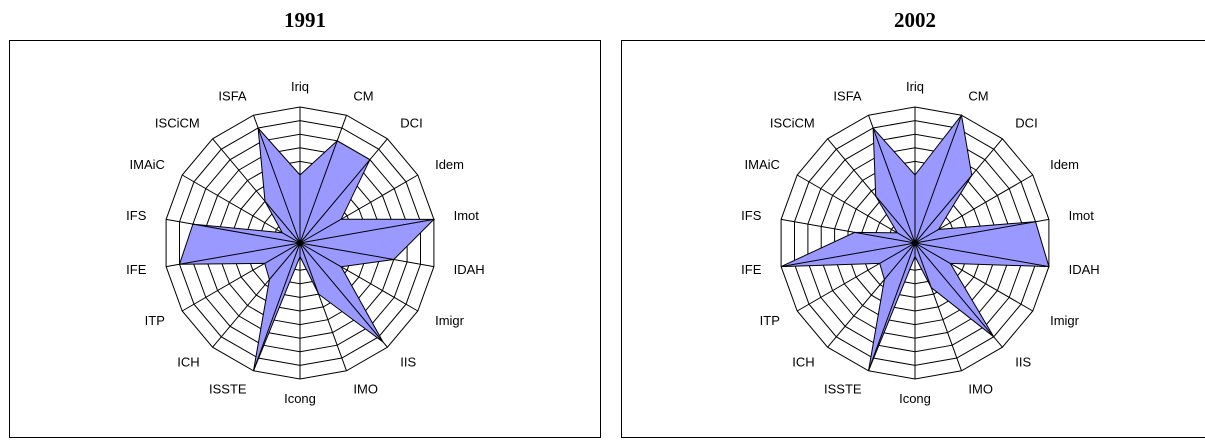 Image resolution: width=1205 pixels, height=448 pixels. I want to click on chart-title-2002: 2002, so click(915, 20).